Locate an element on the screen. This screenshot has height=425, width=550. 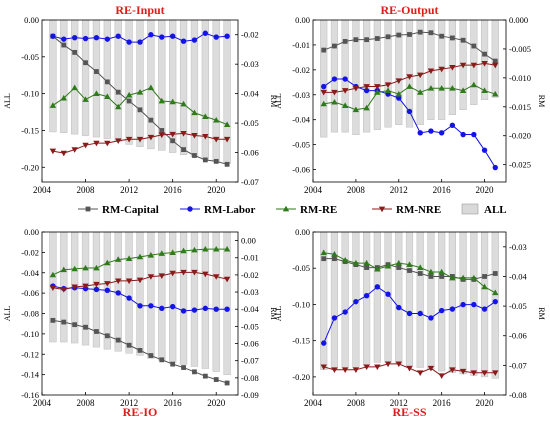
point-rm-re-2013 is located at coordinates (140, 91).